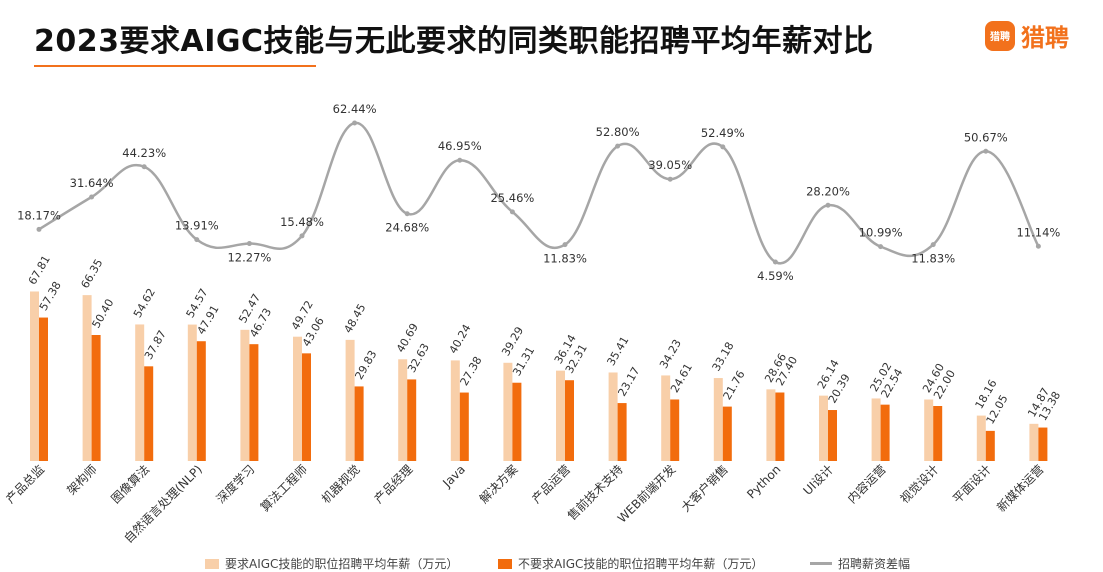 The image size is (1103, 572). Describe the element at coordinates (235, 484) in the screenshot. I see `x-tick-label: 深度学习` at that location.